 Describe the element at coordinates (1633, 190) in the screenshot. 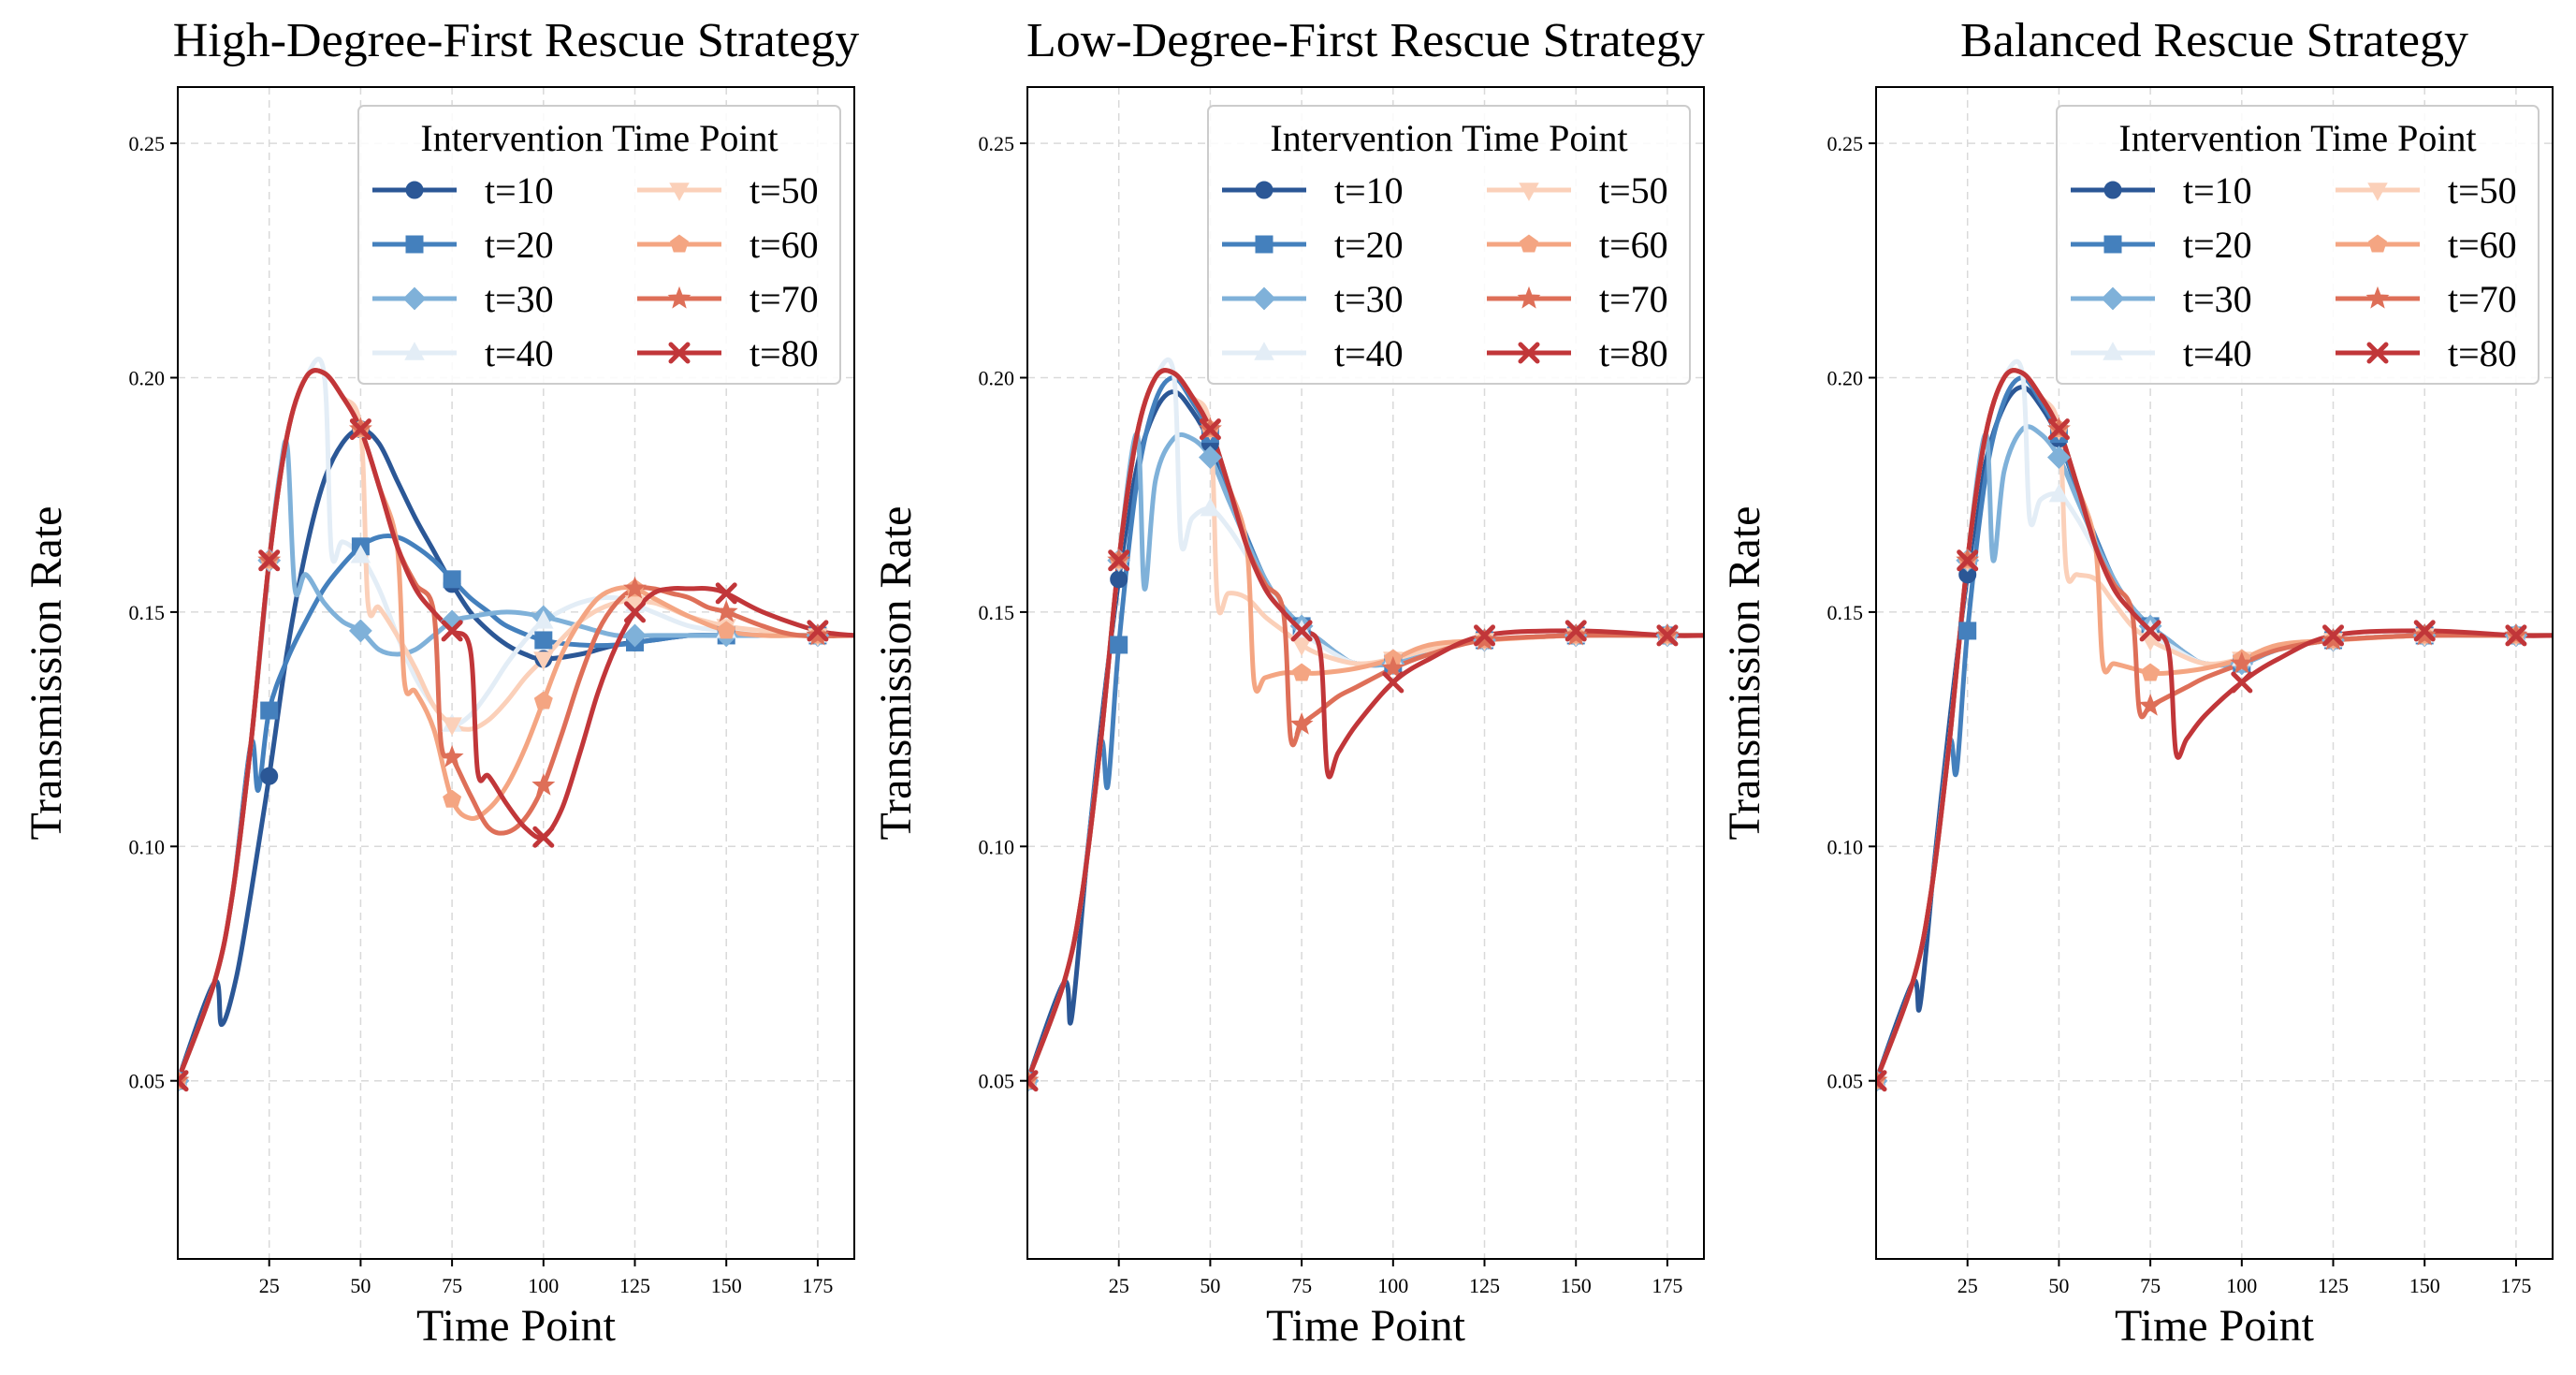

I see `legend-label: t=50` at that location.